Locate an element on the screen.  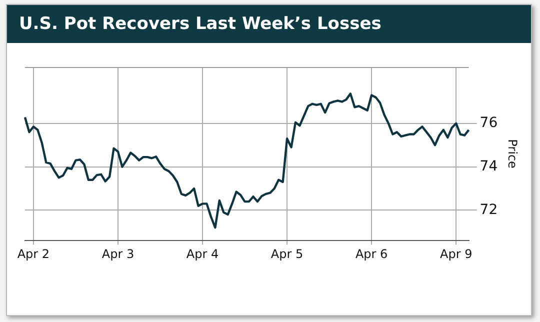
x-tick-label: Apr 3 is located at coordinates (118, 253).